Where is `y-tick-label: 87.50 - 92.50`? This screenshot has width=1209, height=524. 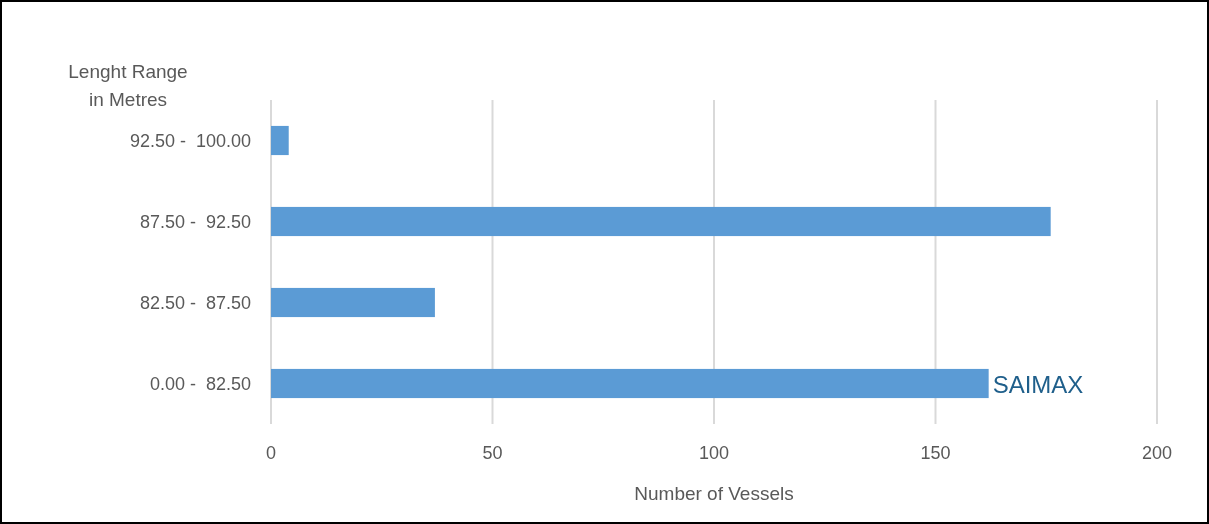 y-tick-label: 87.50 - 92.50 is located at coordinates (195, 221).